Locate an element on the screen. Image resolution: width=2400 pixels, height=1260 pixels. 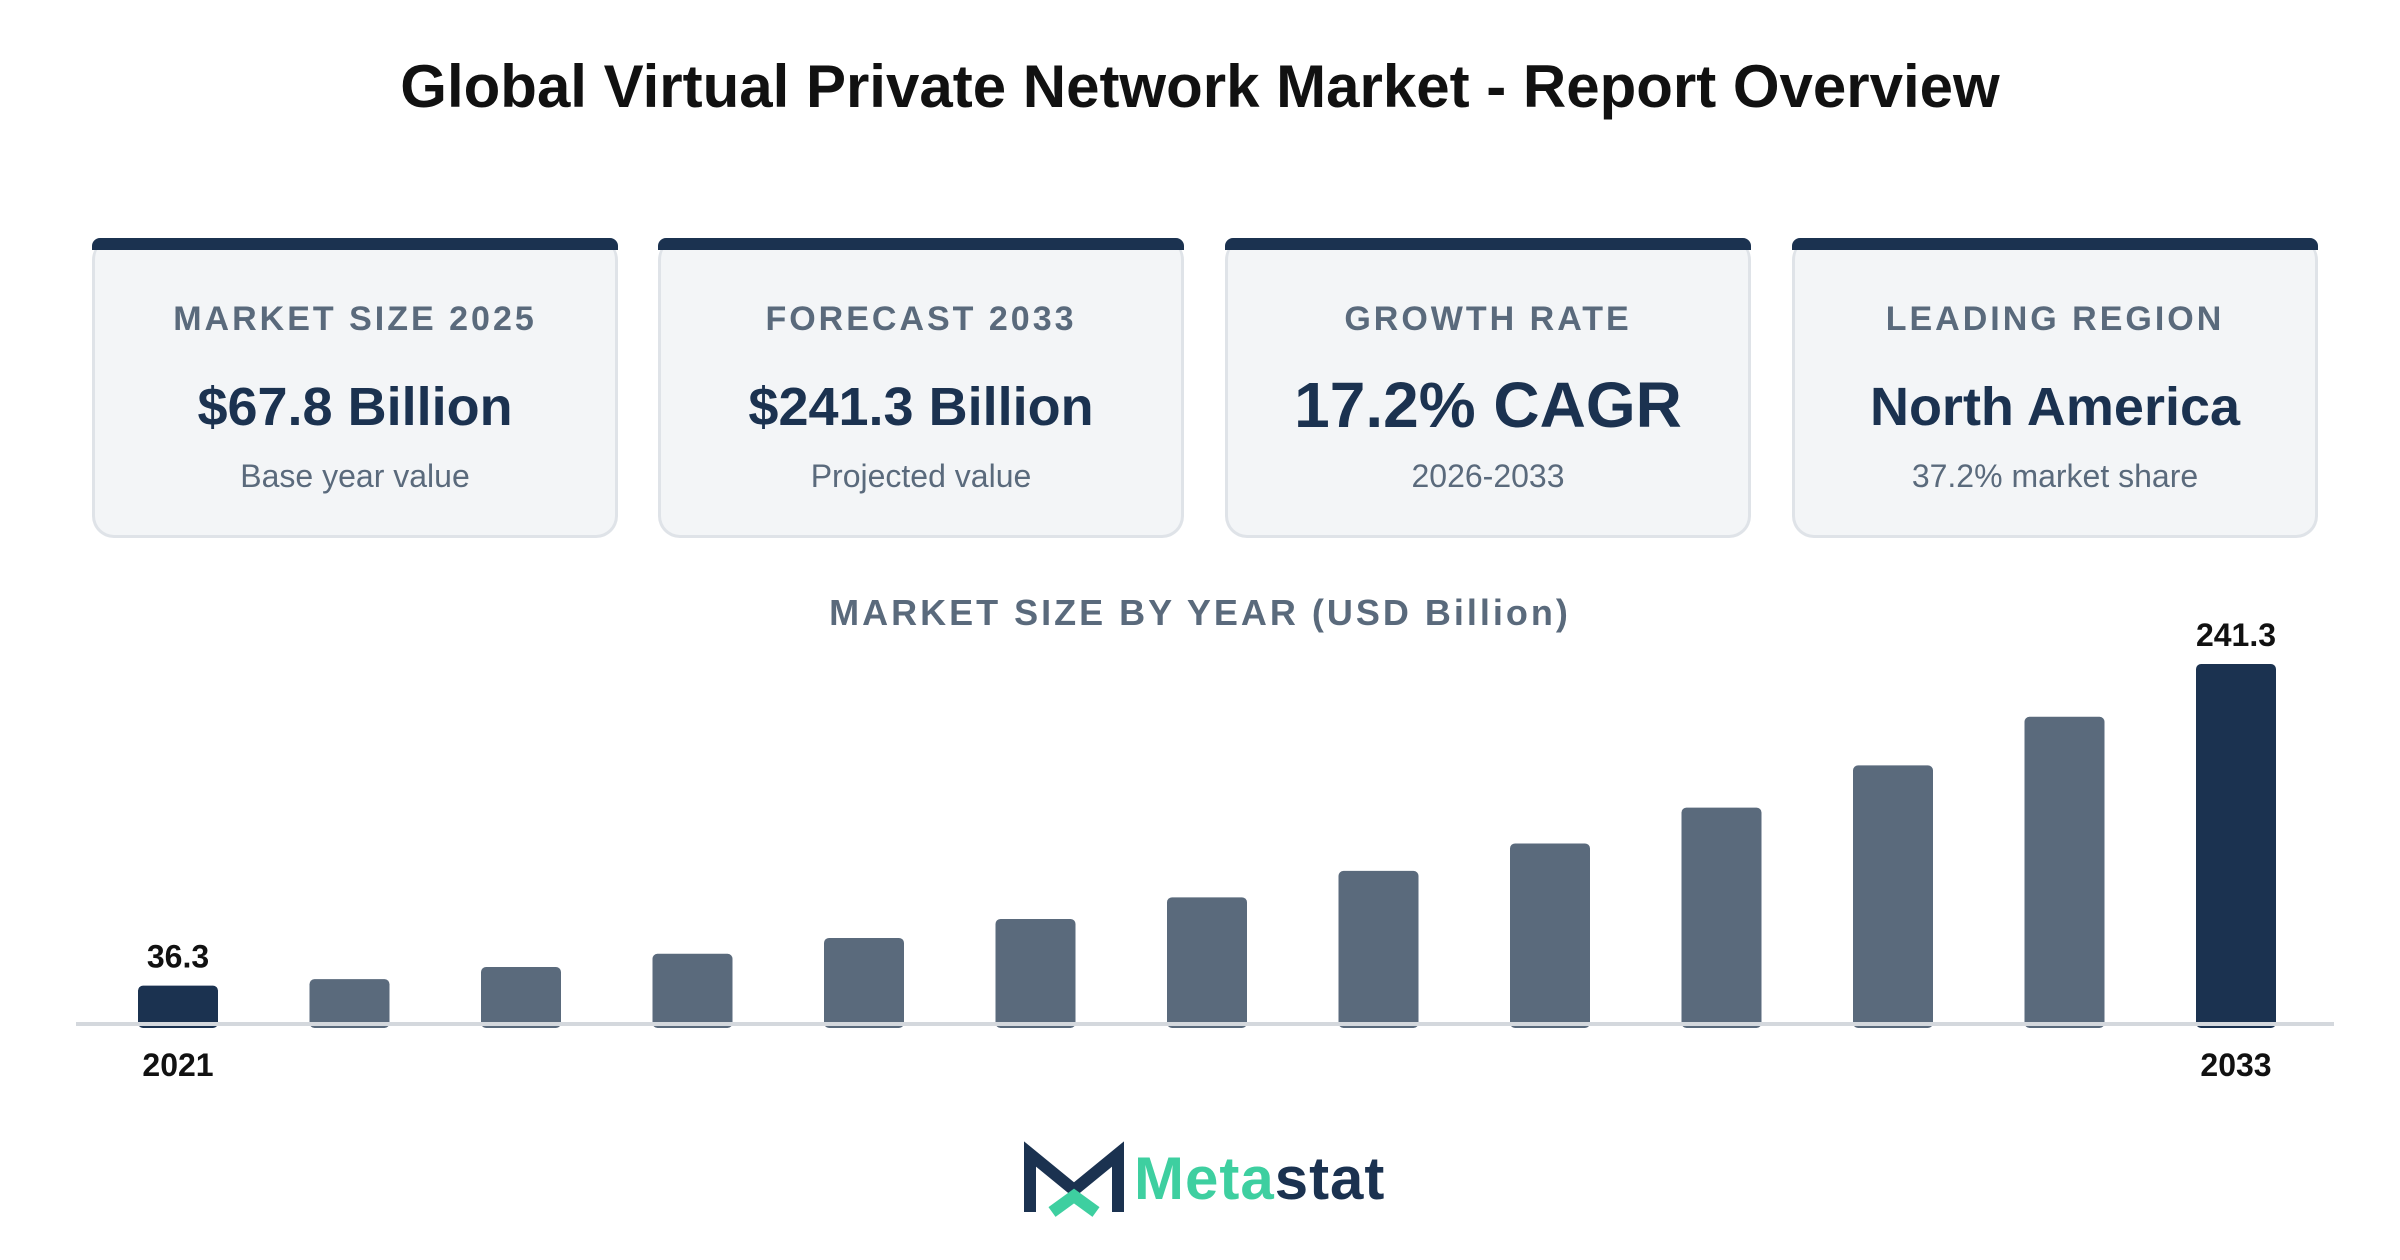
bar-2030 is located at coordinates (1721, 917).